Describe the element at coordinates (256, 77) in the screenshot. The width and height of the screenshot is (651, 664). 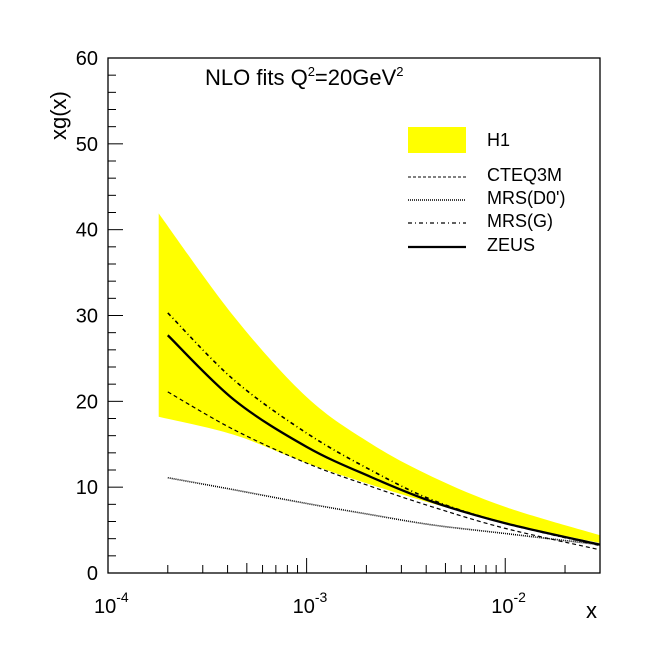
I see `title-part: NLO fits Q` at that location.